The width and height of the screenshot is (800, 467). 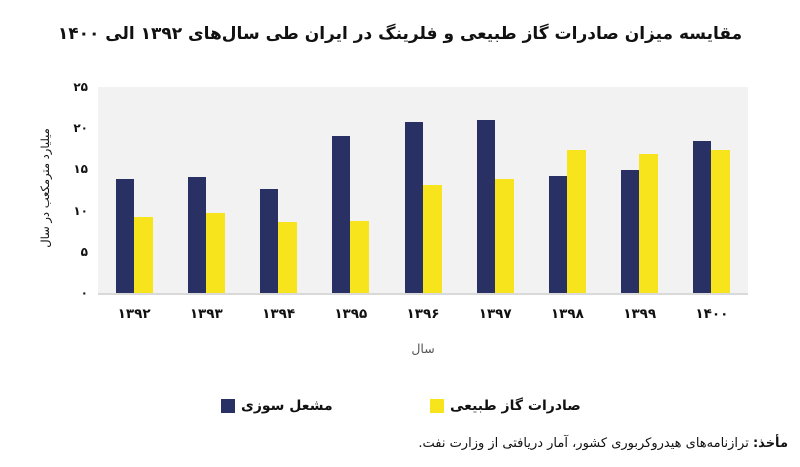 I want to click on y-tick-0: ۰, so click(x=84, y=293).